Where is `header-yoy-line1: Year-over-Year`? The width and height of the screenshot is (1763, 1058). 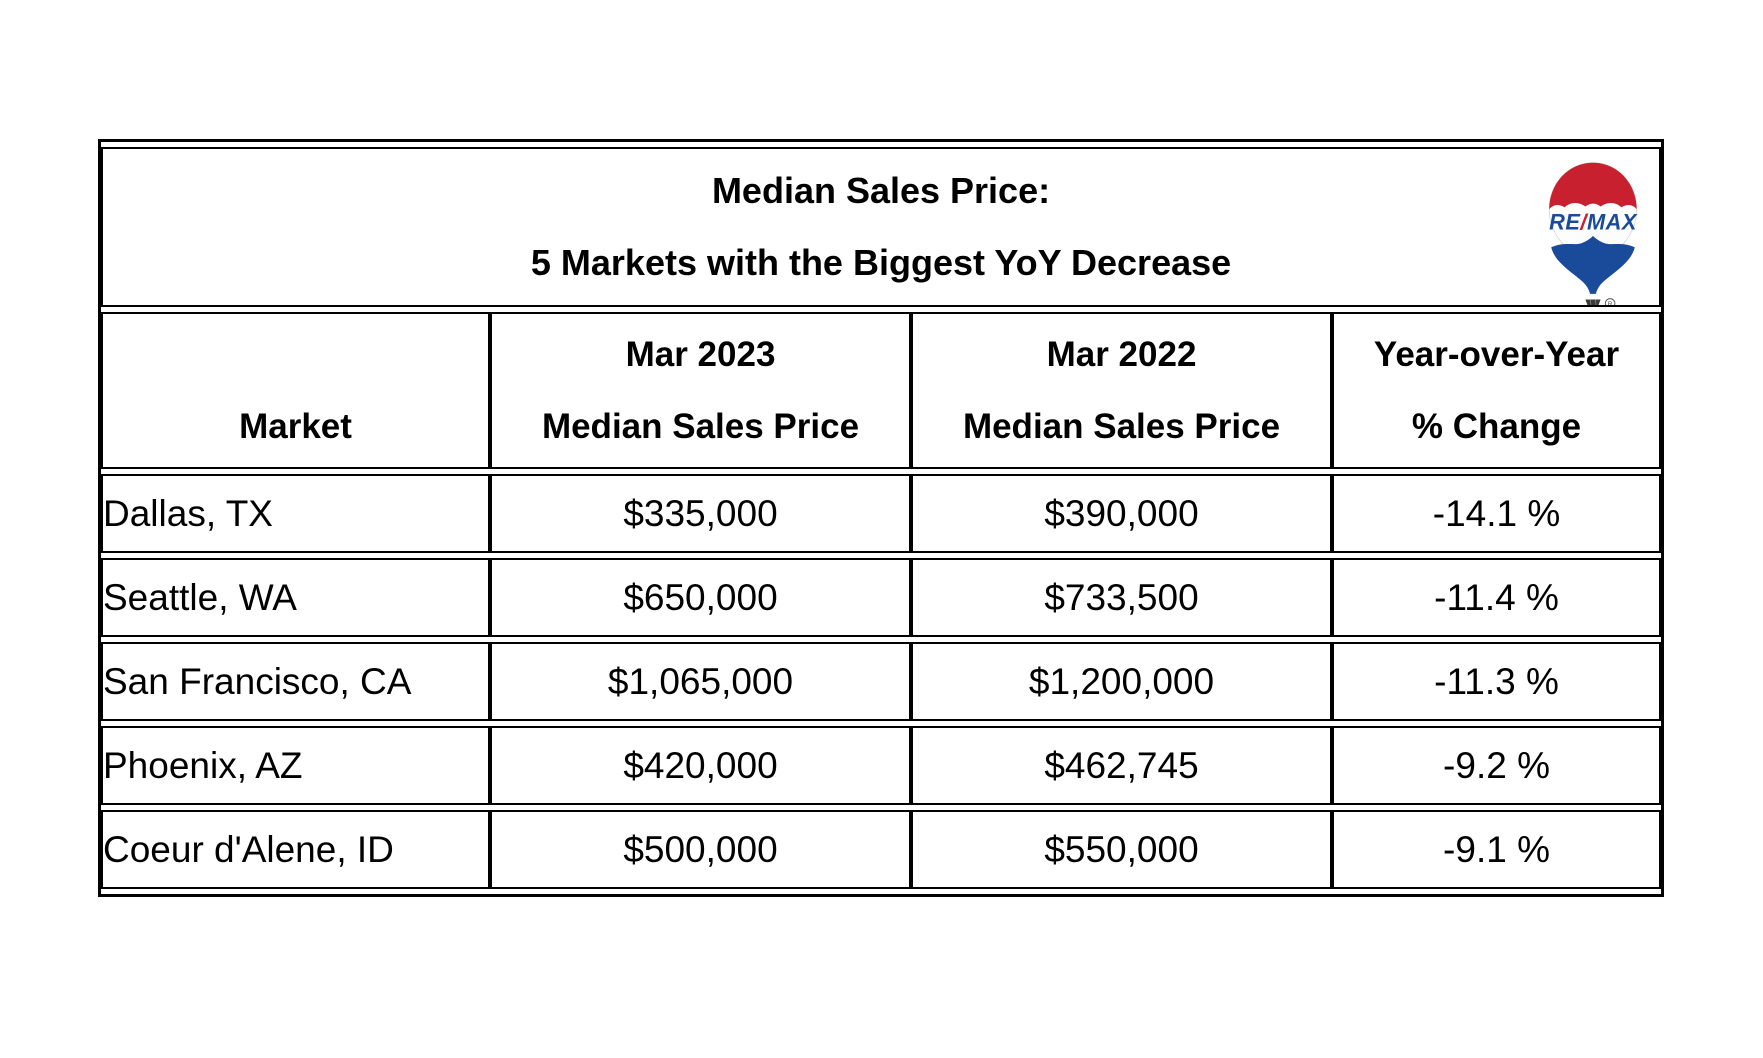 header-yoy-line1: Year-over-Year is located at coordinates (1496, 354).